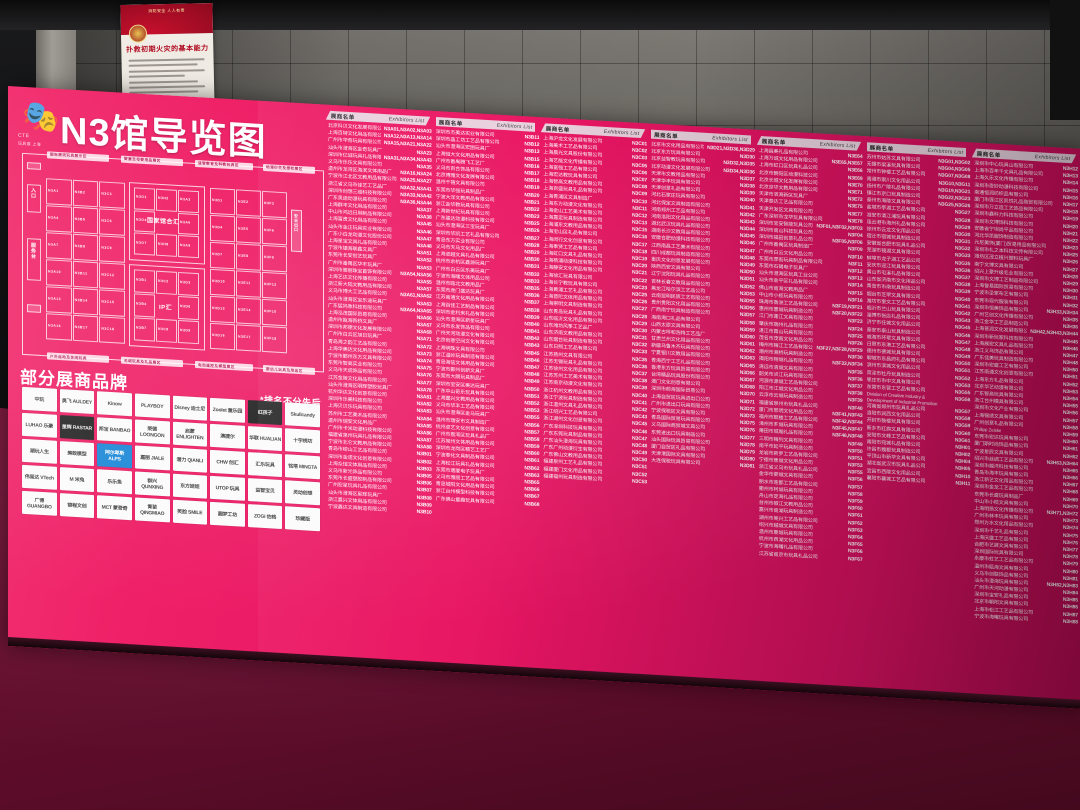 The height and width of the screenshot is (810, 1080). I want to click on right-dark-edge, so click(1065, 60).